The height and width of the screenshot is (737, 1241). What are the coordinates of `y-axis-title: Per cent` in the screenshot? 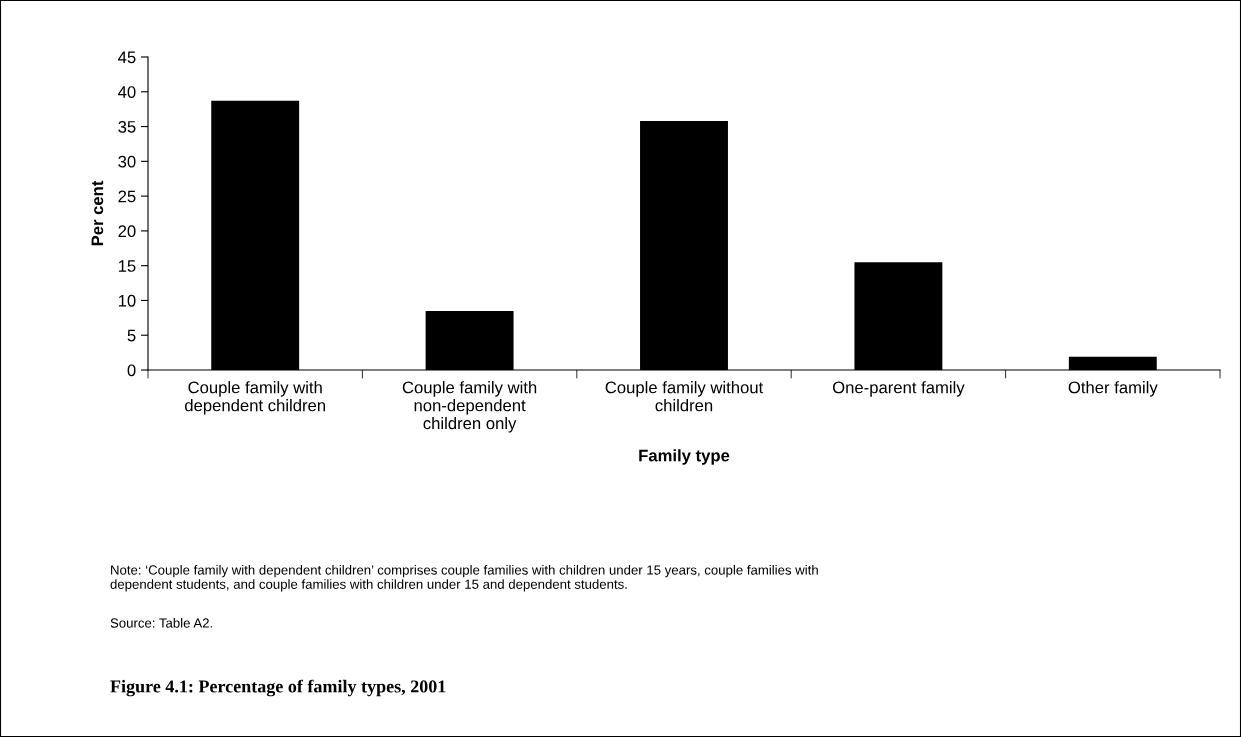 It's located at (97, 213).